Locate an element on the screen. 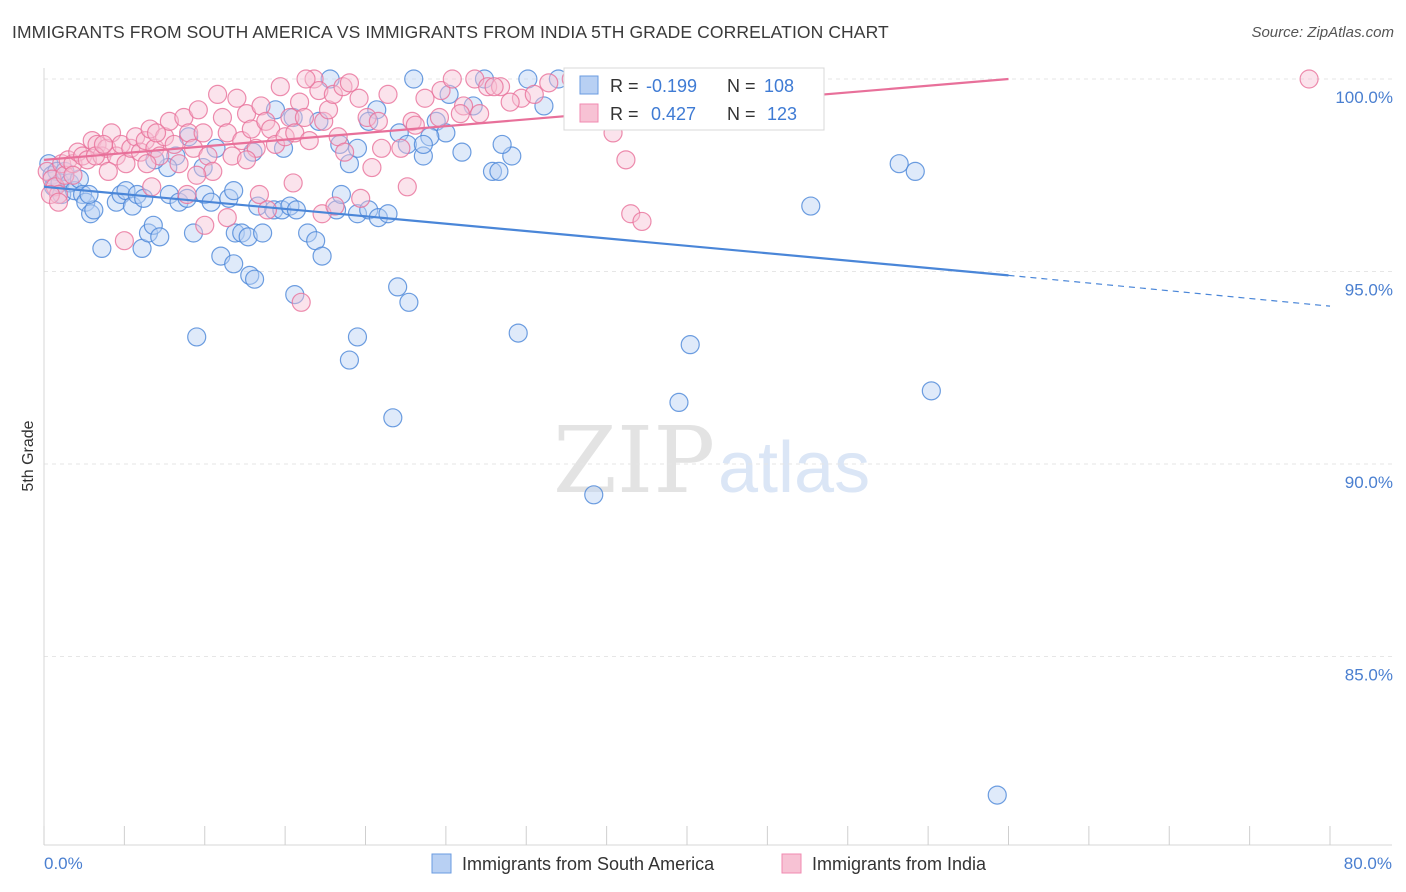 Image resolution: width=1406 pixels, height=892 pixels. stats-r-label-blue: R = is located at coordinates (624, 86).